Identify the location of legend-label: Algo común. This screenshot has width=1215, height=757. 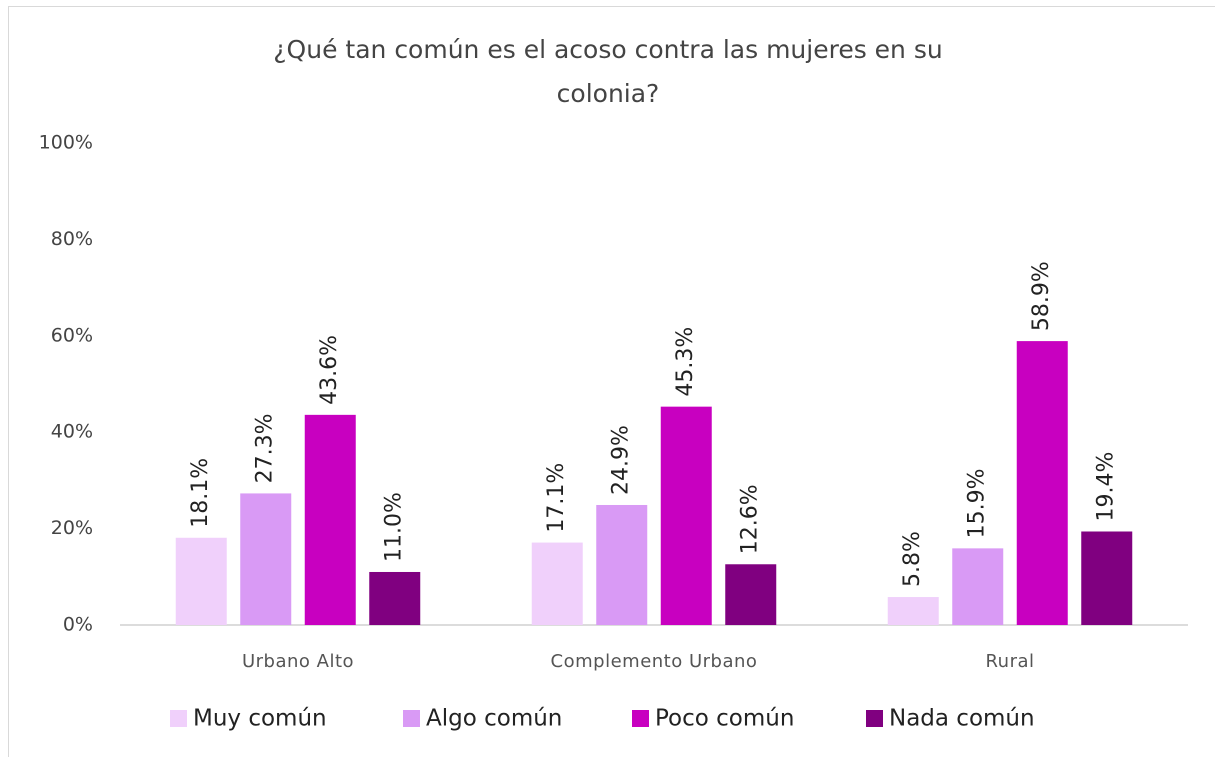
(494, 719).